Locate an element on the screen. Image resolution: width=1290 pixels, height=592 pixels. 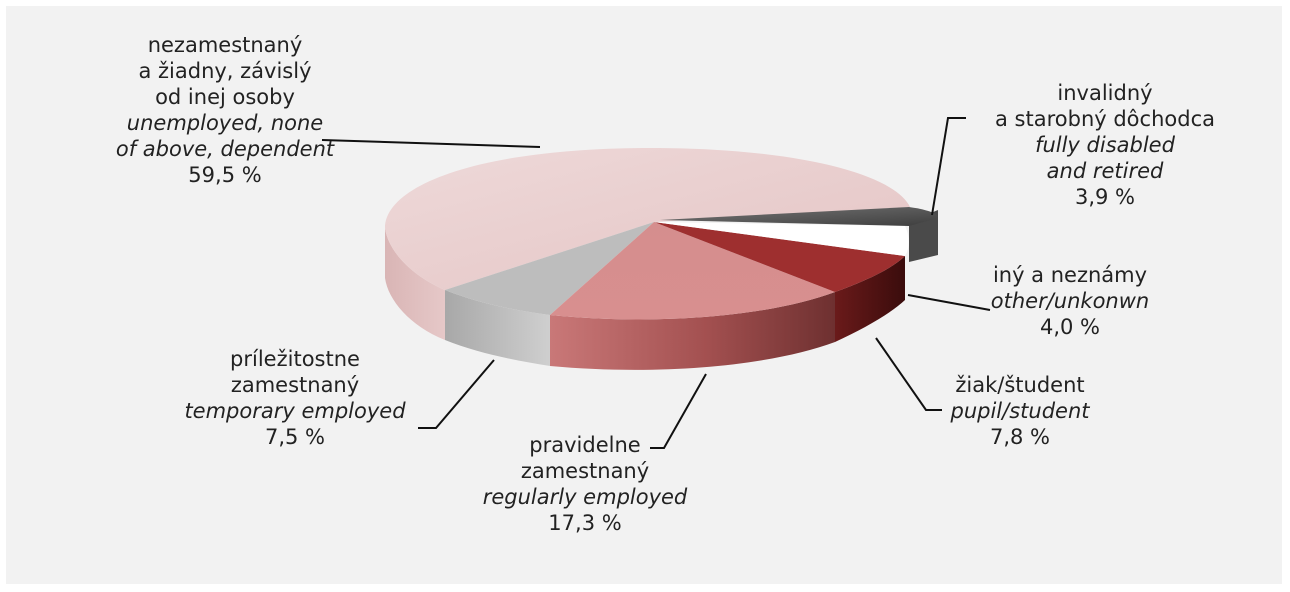
leader-temporary is located at coordinates (456, 394).